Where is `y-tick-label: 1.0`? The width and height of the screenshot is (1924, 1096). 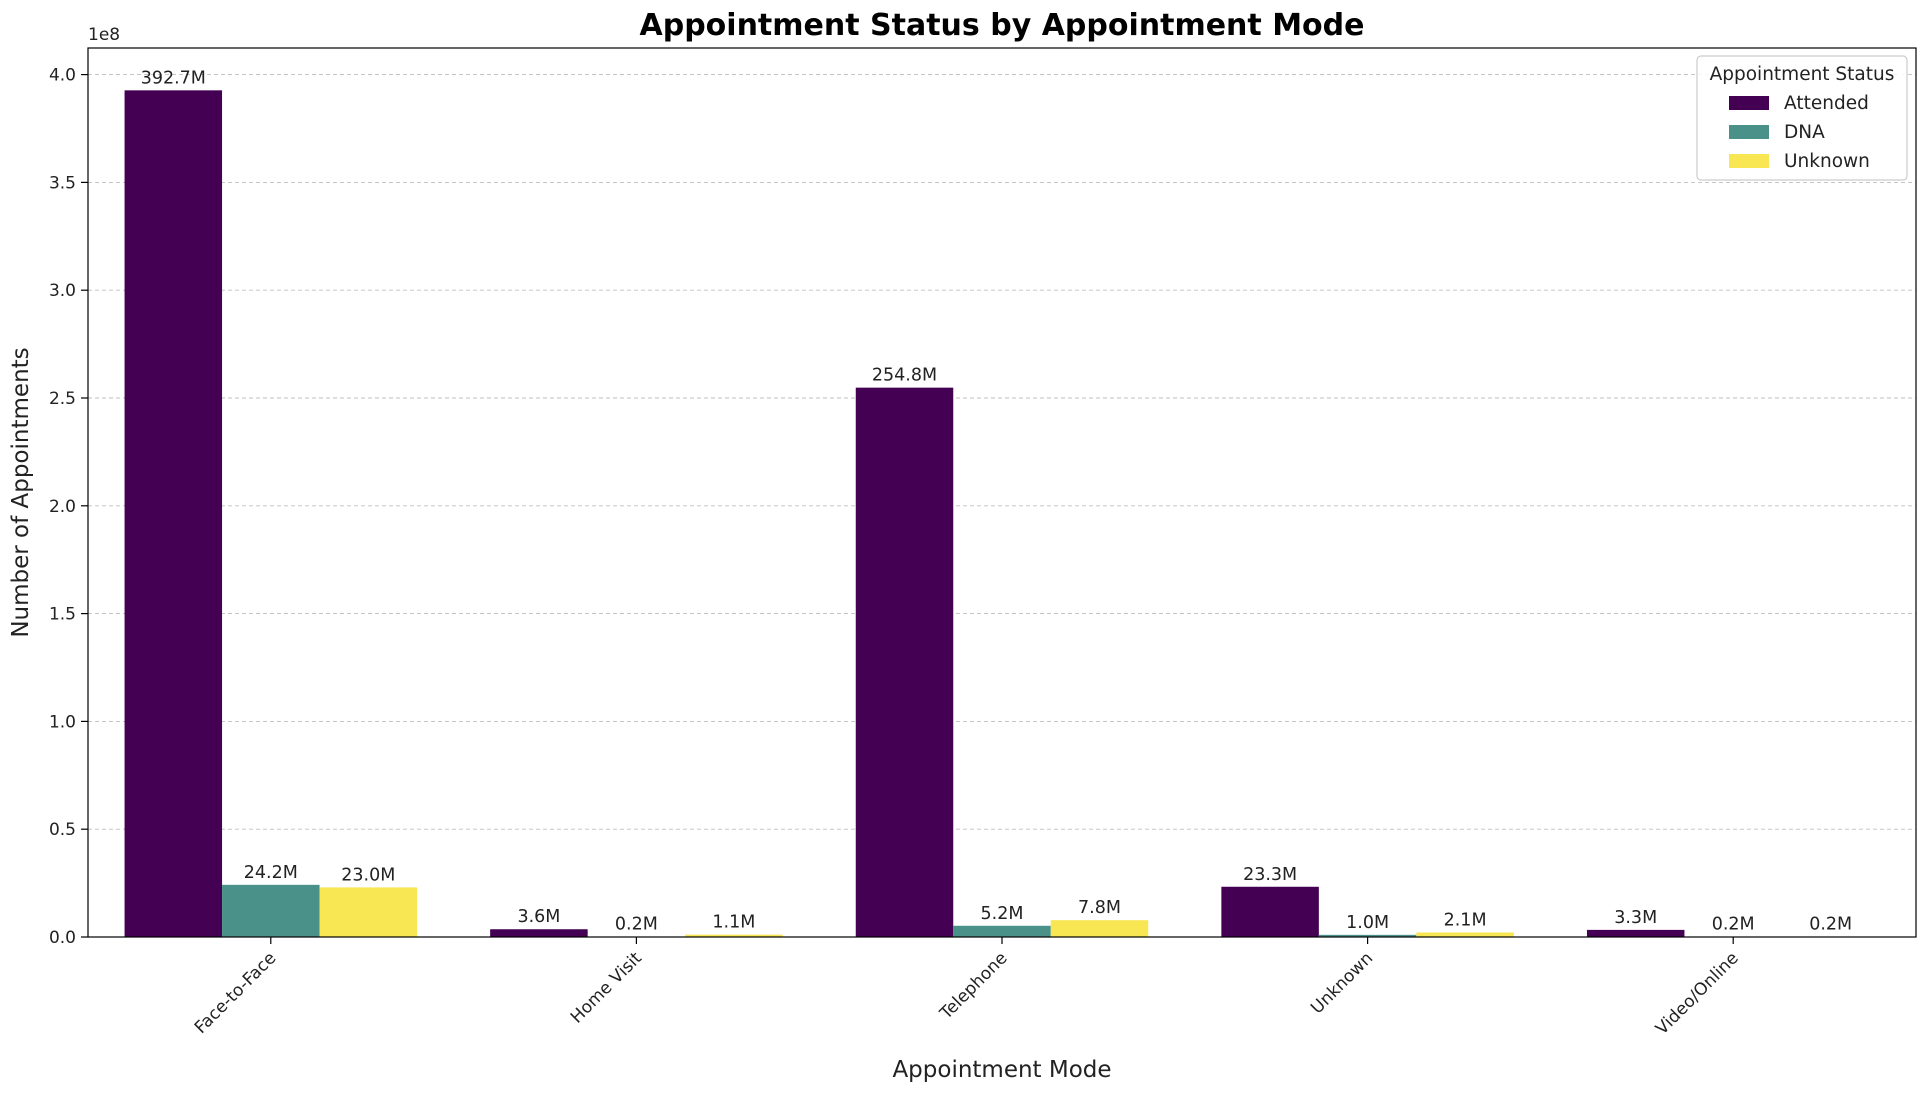 y-tick-label: 1.0 is located at coordinates (62, 722).